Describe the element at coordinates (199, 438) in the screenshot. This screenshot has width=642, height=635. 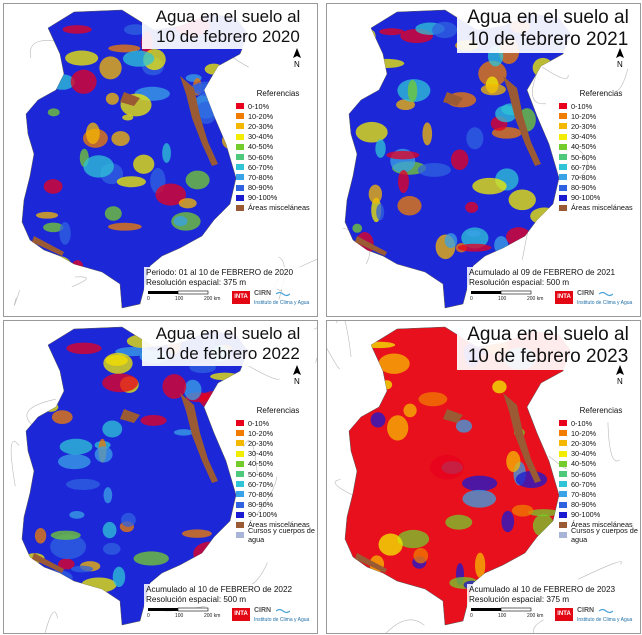
I see `misc-areas-parana-delta` at that location.